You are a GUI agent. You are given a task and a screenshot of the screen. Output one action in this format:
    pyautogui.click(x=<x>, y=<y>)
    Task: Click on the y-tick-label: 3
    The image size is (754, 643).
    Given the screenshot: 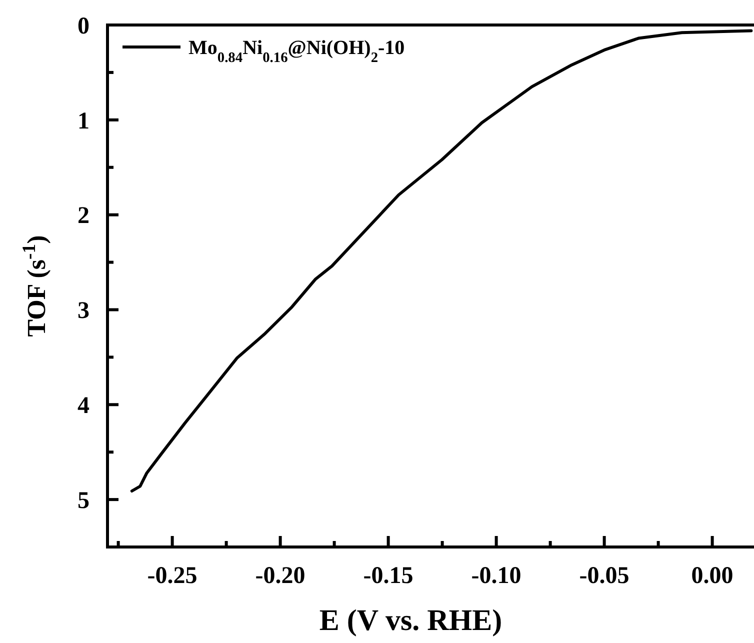 What is the action you would take?
    pyautogui.click(x=84, y=311)
    